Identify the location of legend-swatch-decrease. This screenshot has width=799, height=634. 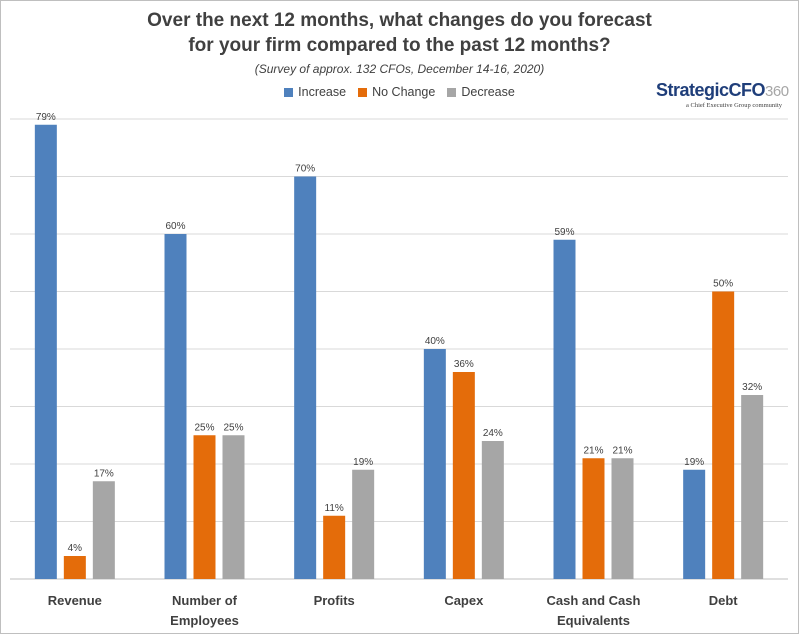
(452, 92).